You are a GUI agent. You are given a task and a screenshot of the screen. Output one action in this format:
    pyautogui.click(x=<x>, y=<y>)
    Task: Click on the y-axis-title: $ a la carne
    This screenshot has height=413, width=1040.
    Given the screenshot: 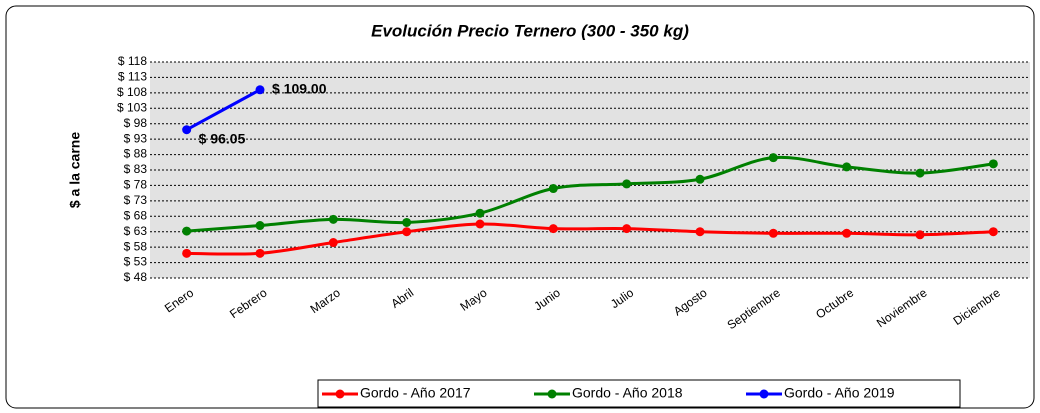 What is the action you would take?
    pyautogui.click(x=75, y=170)
    